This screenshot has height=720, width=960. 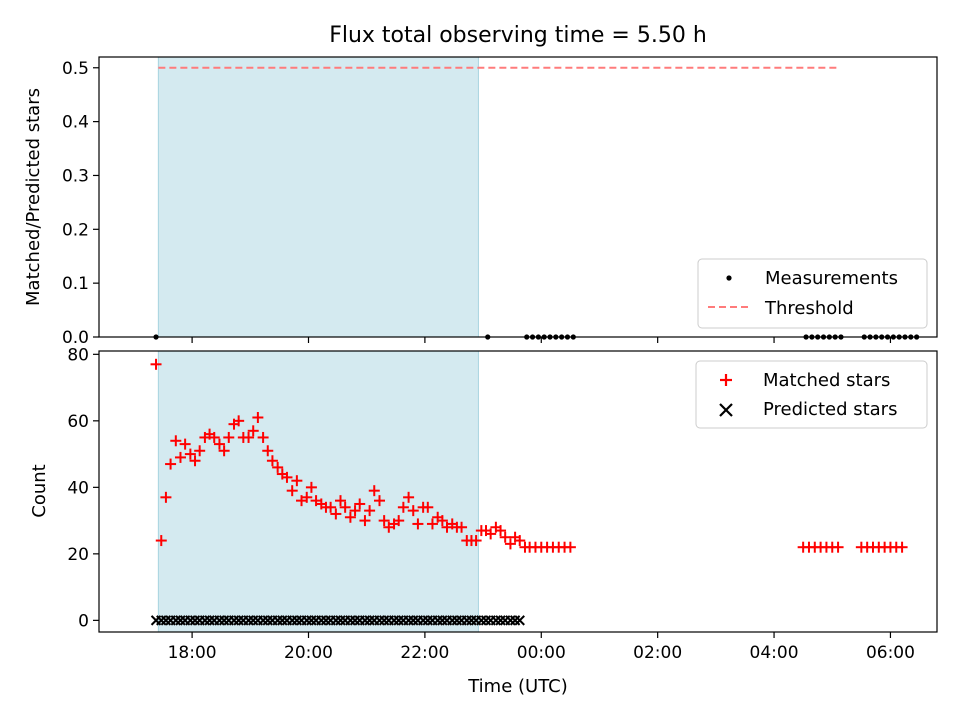 I want to click on y-tick-label: 0.1, so click(x=75, y=284).